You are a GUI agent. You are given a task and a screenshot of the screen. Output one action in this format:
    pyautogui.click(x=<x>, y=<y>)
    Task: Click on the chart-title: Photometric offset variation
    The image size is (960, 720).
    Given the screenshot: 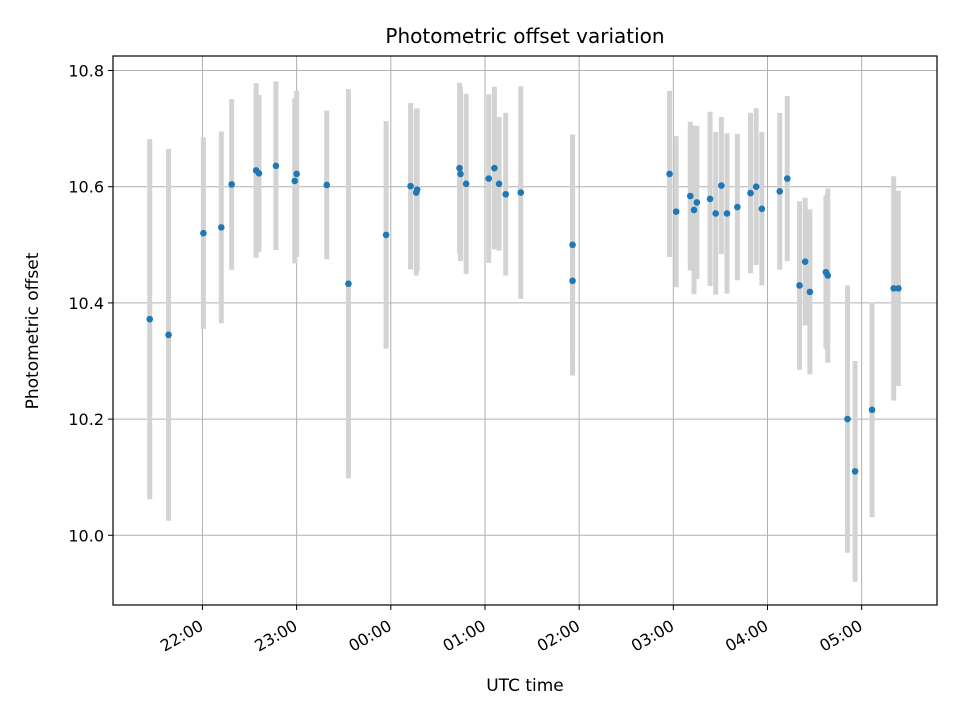 What is the action you would take?
    pyautogui.click(x=524, y=36)
    